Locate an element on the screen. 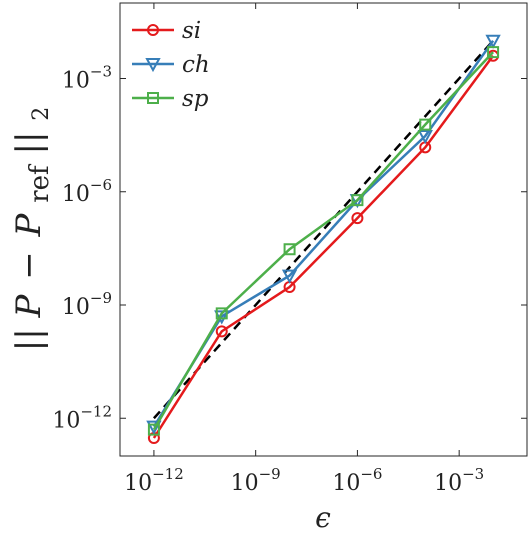  svg-text:|| P − P: || P − P ref || 2 is located at coordinates (33, 229).